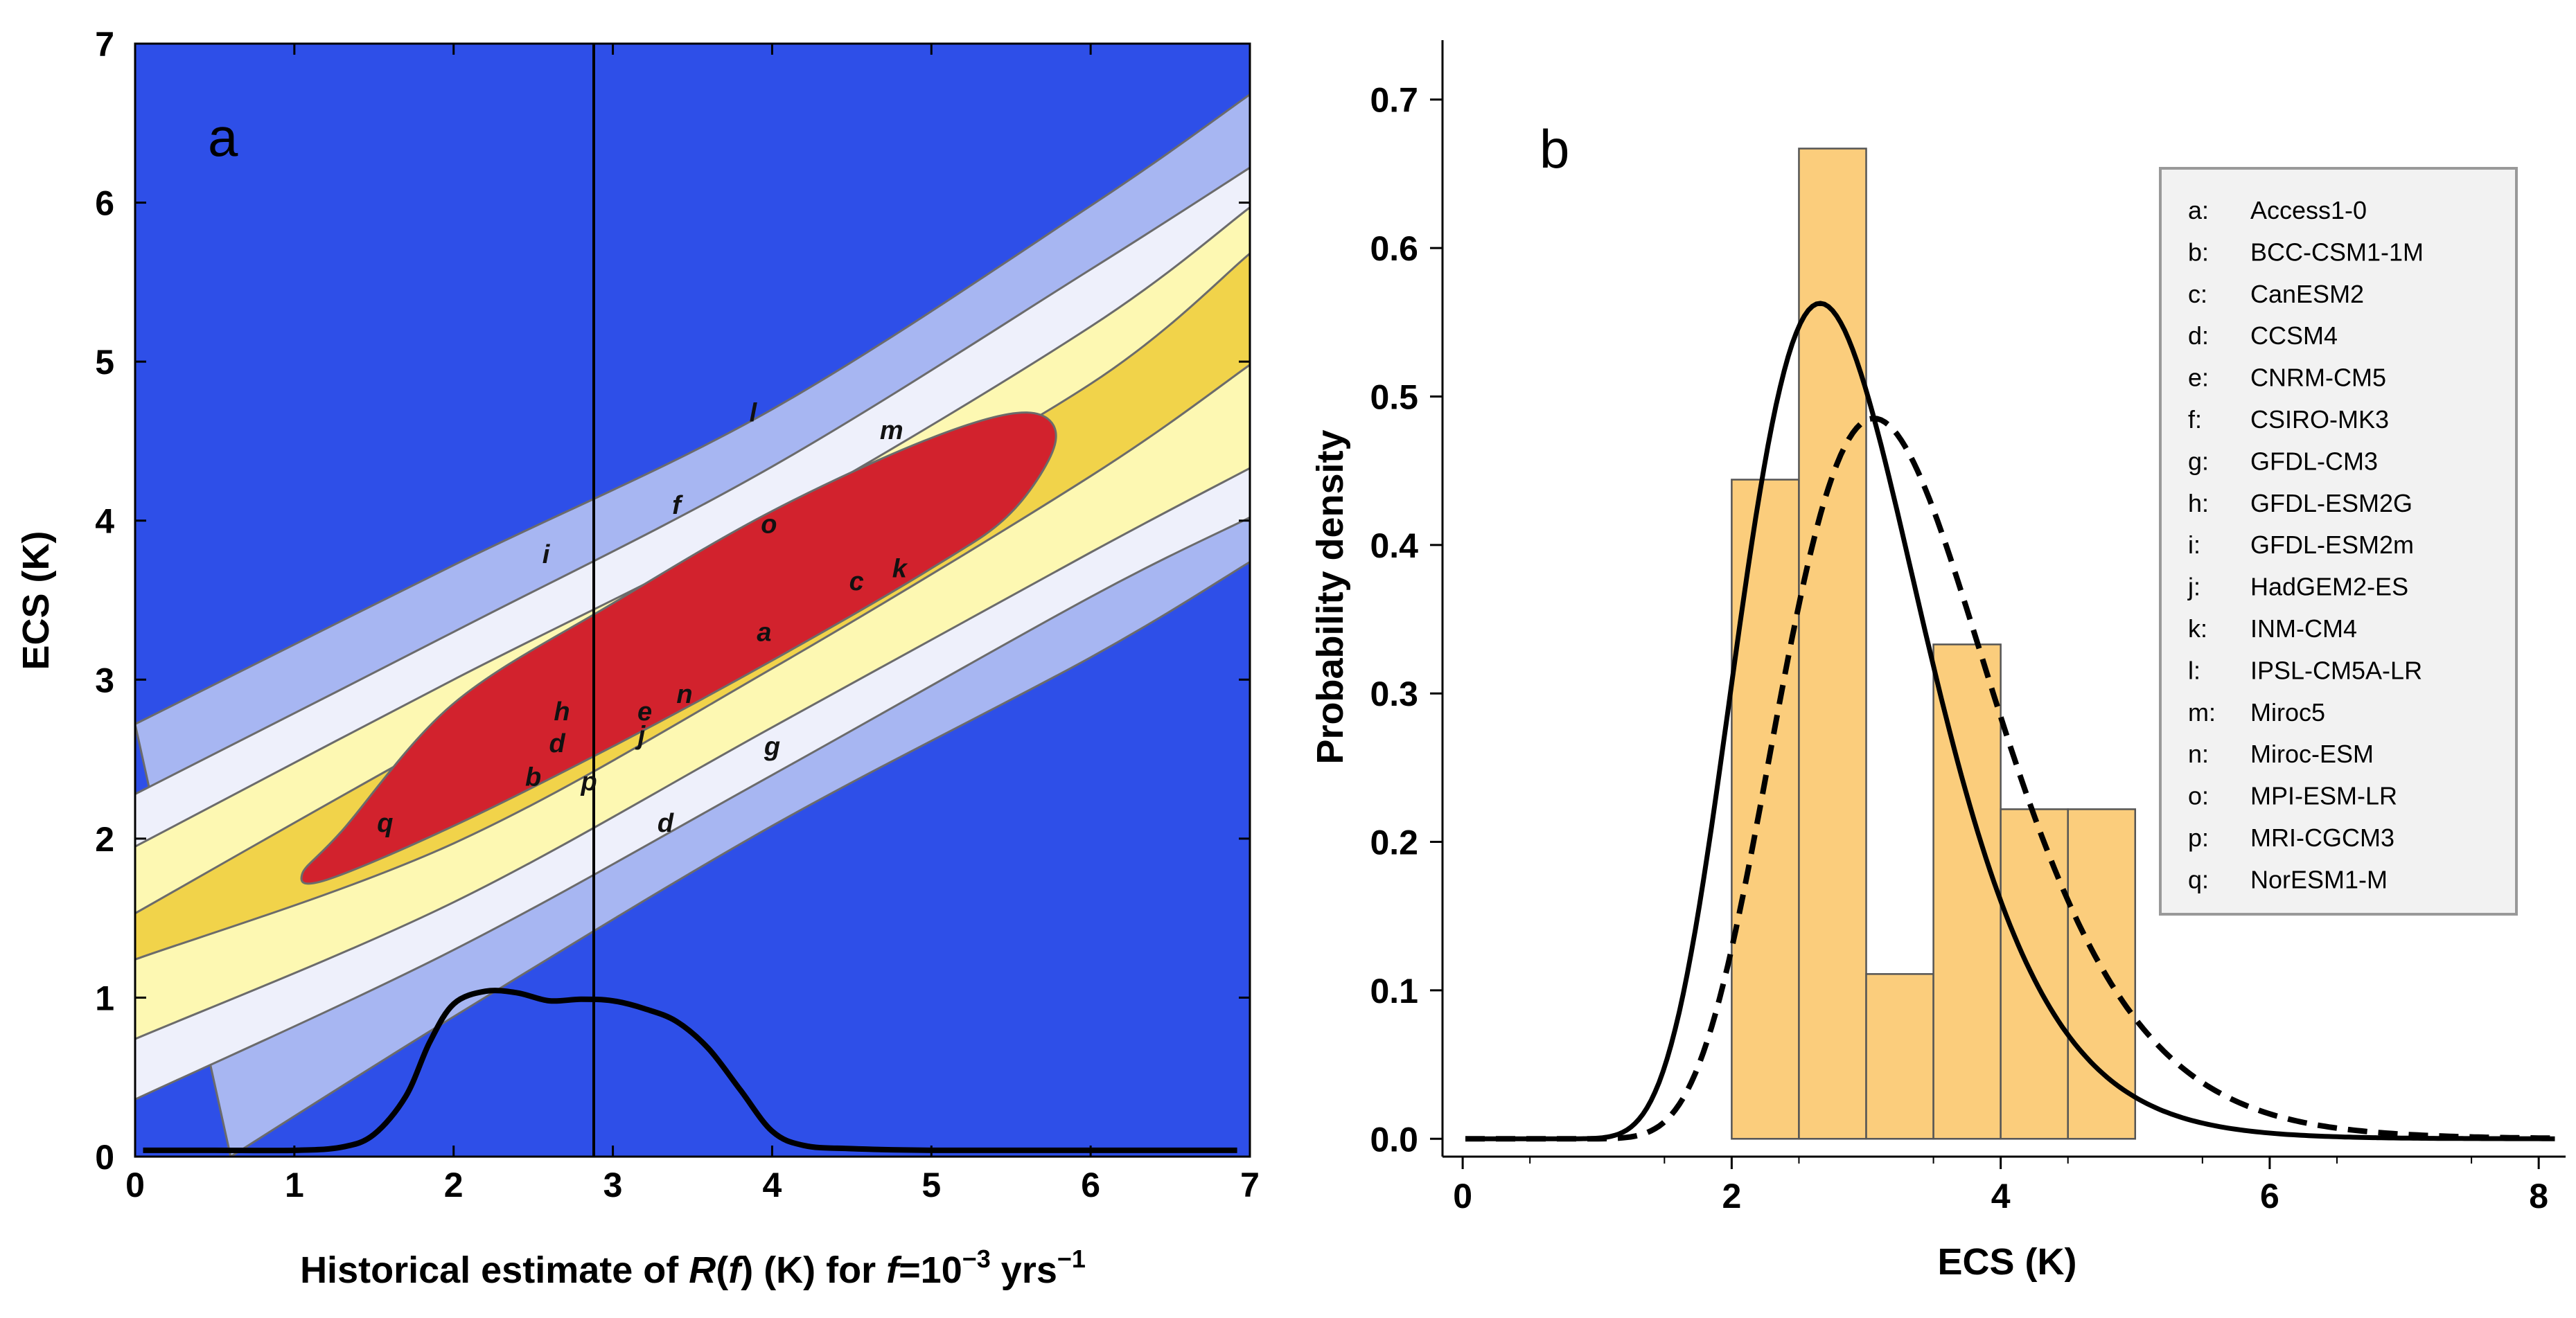  Describe the element at coordinates (104, 363) in the screenshot. I see `y-tick-label: 5` at that location.